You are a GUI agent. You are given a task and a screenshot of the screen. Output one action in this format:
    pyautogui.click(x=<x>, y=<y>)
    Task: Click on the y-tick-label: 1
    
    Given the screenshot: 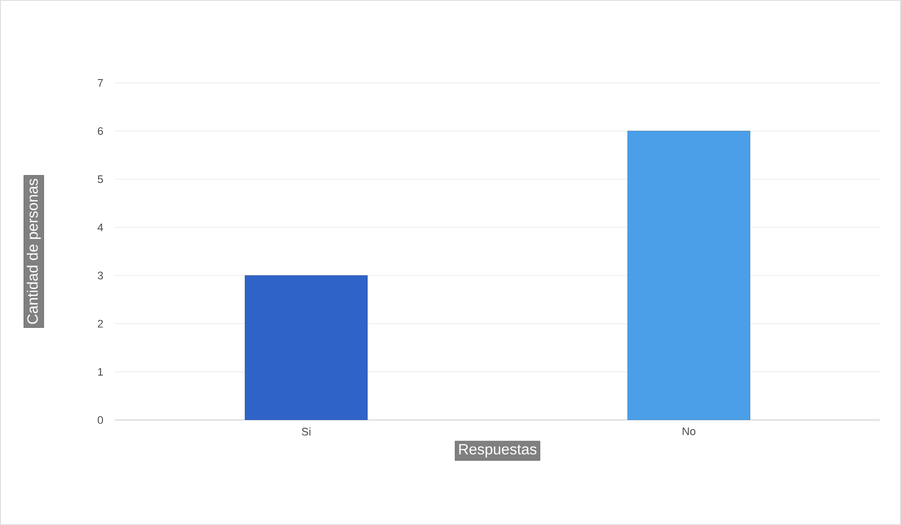 What is the action you would take?
    pyautogui.click(x=100, y=372)
    